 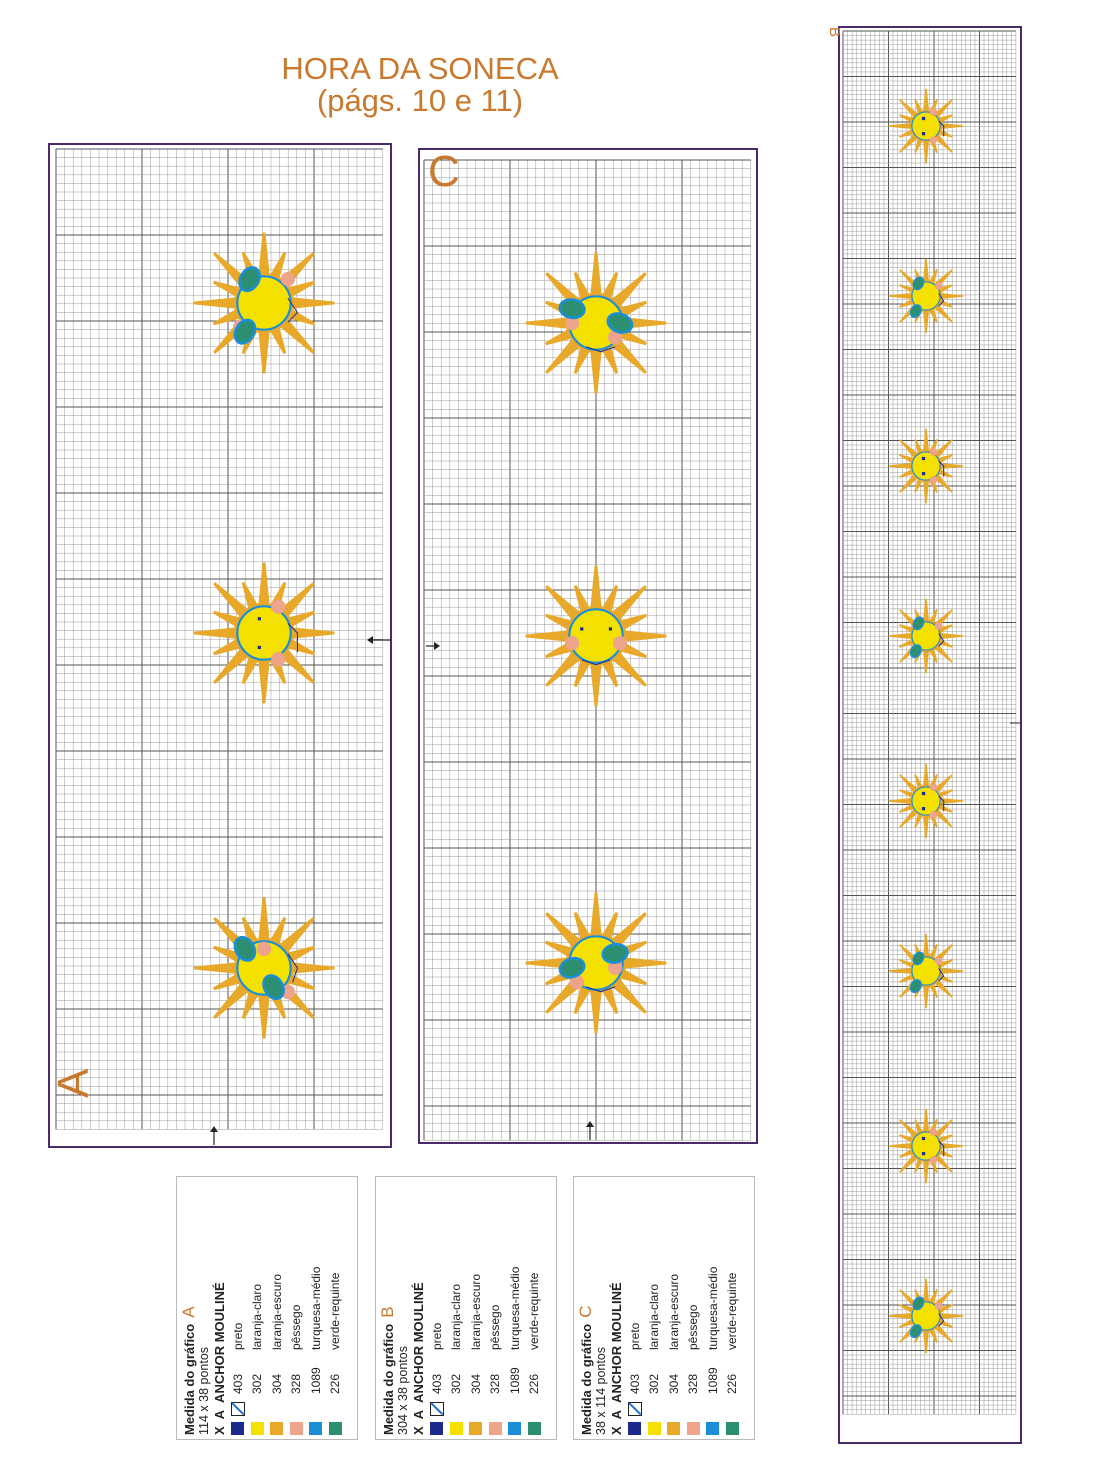 What do you see at coordinates (929, 722) in the screenshot?
I see `grid-lines` at bounding box center [929, 722].